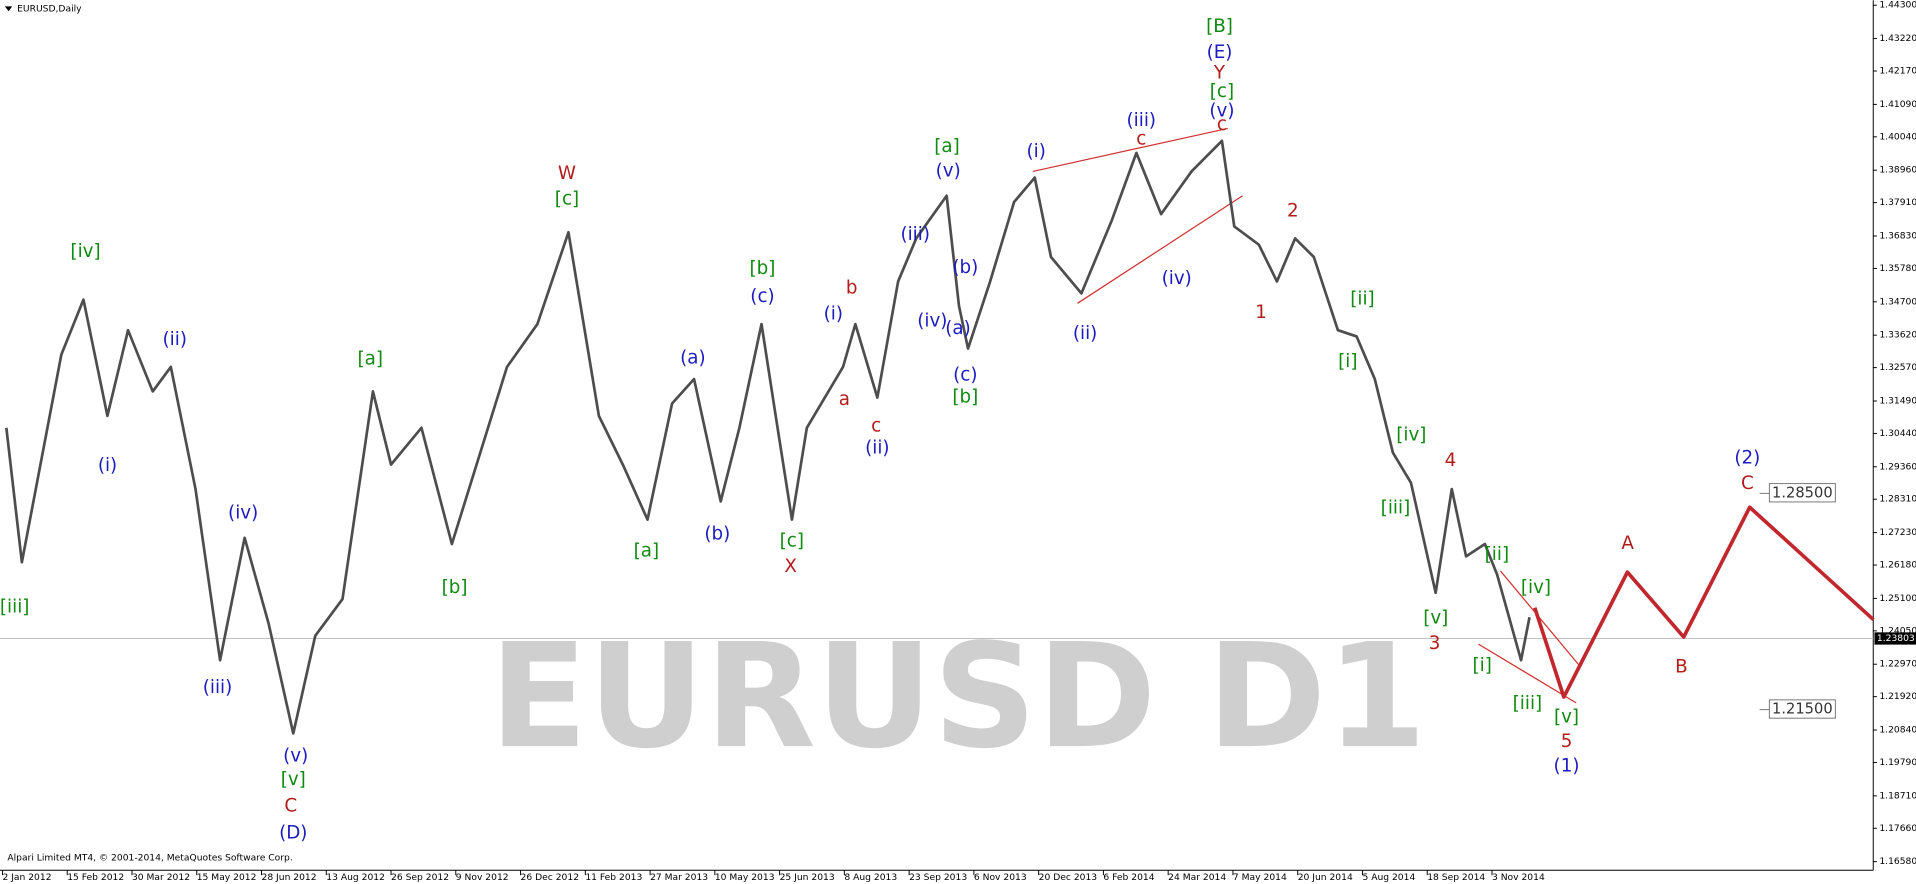  Describe the element at coordinates (1747, 457) in the screenshot. I see `wave-label: (2)` at that location.